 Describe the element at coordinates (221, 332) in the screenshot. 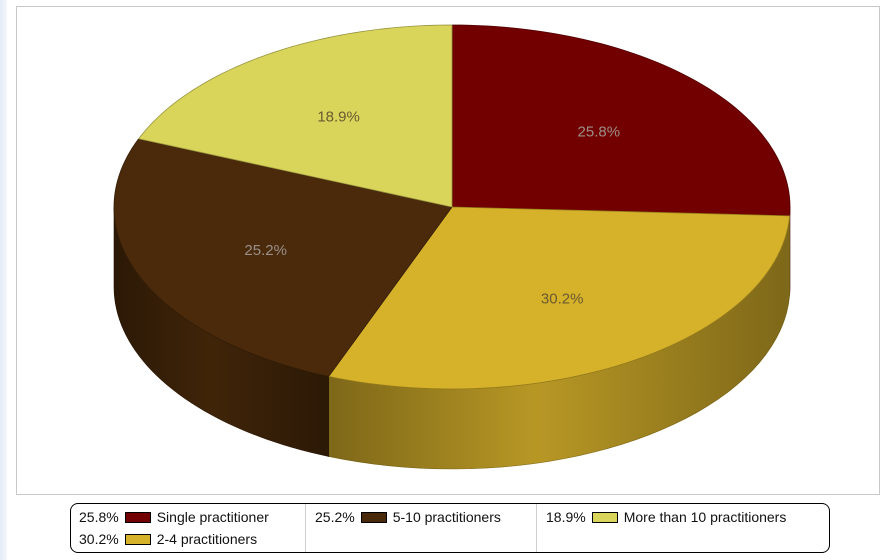

I see `pie-wall-shading` at that location.